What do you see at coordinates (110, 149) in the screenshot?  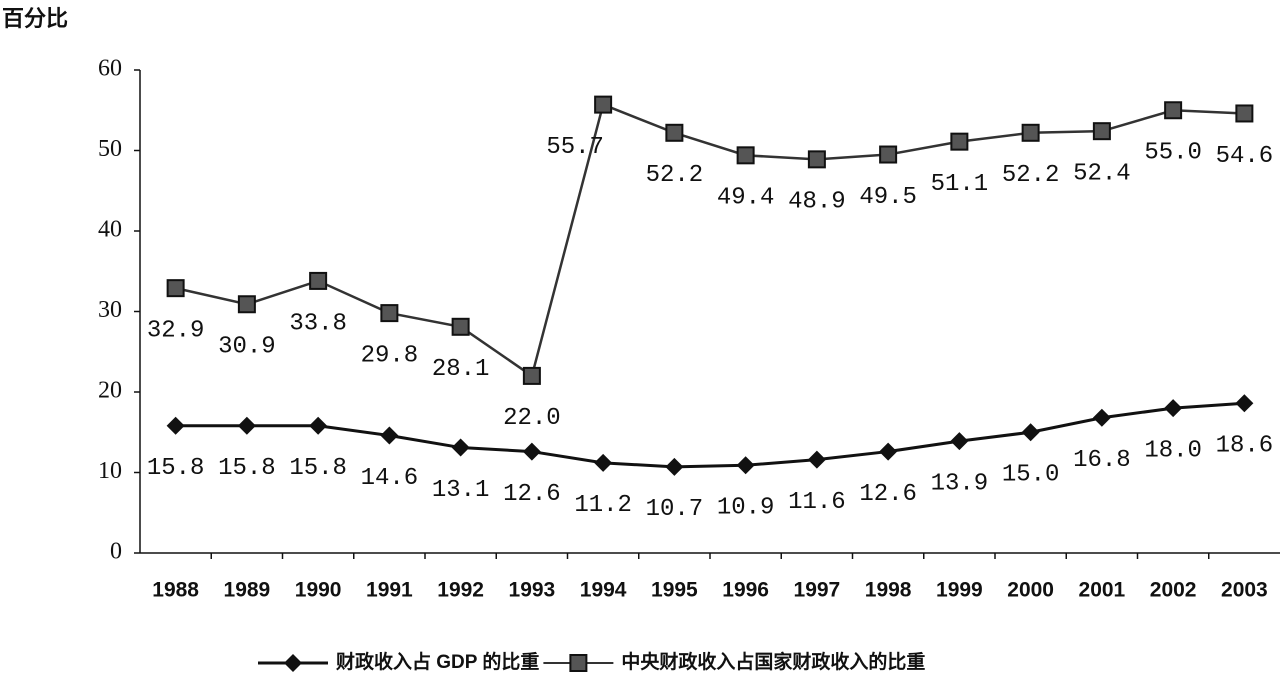 I see `y-tick-label: 50` at bounding box center [110, 149].